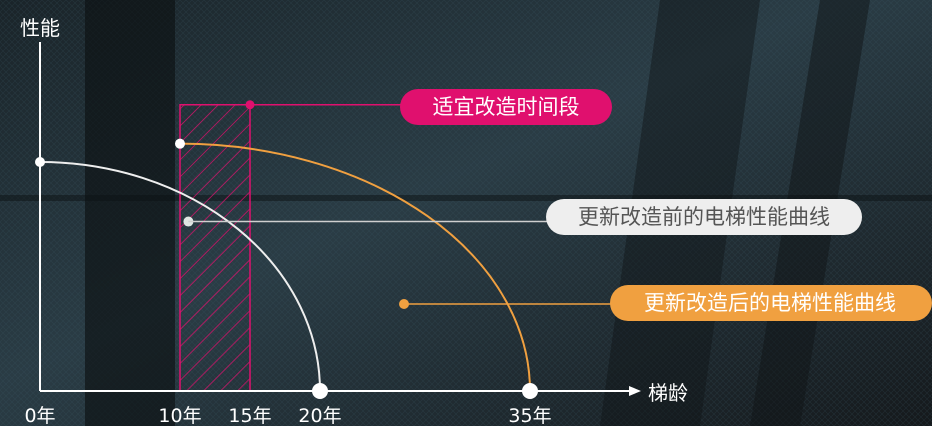  What do you see at coordinates (287, 415) in the screenshot?
I see `x-tick-labels: 0年 10年 15年 20年 35年` at bounding box center [287, 415].